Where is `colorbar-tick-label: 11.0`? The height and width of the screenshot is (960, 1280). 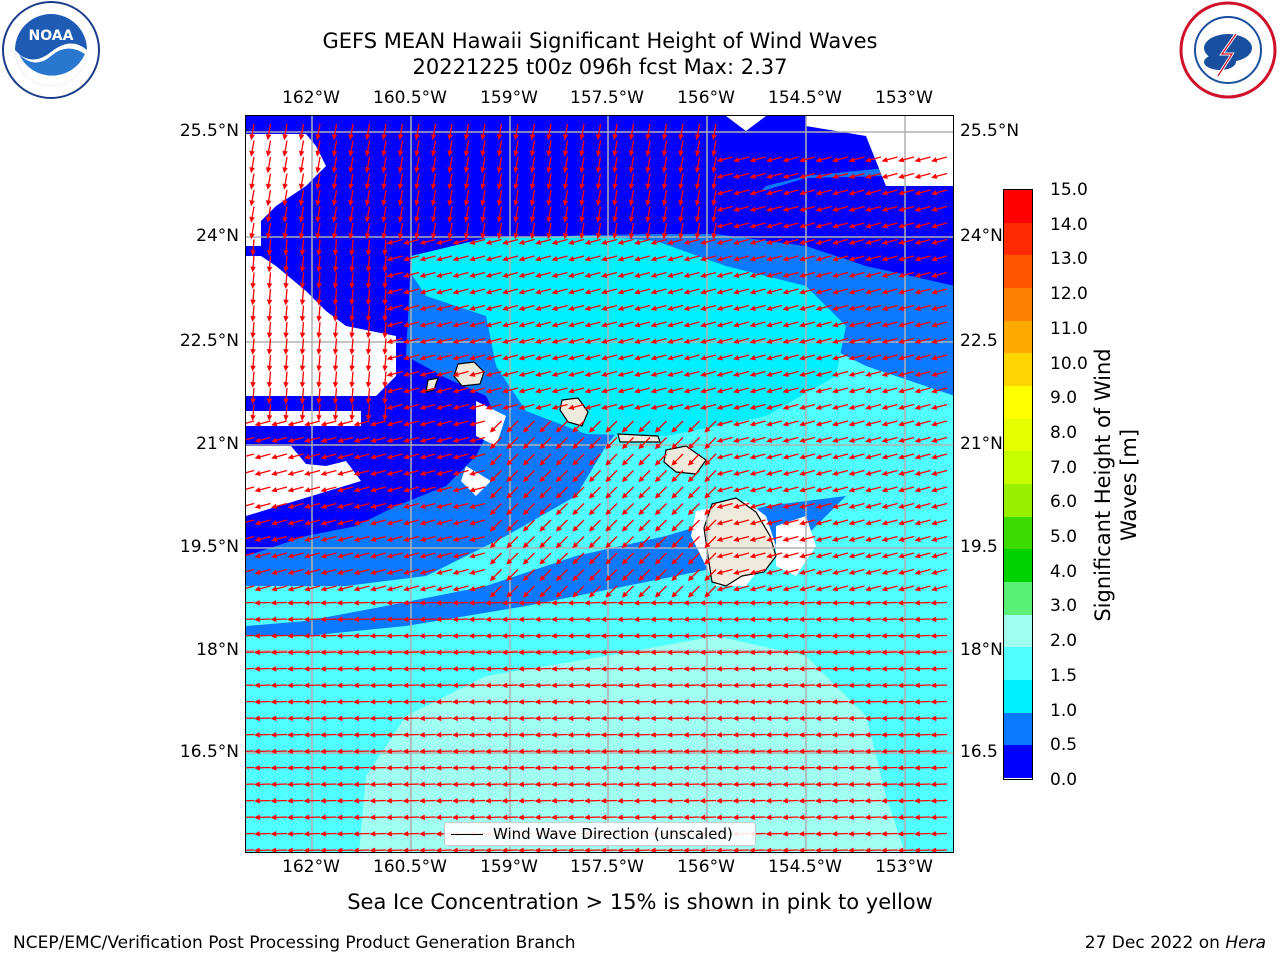
colorbar-tick-label: 11.0 is located at coordinates (1069, 328).